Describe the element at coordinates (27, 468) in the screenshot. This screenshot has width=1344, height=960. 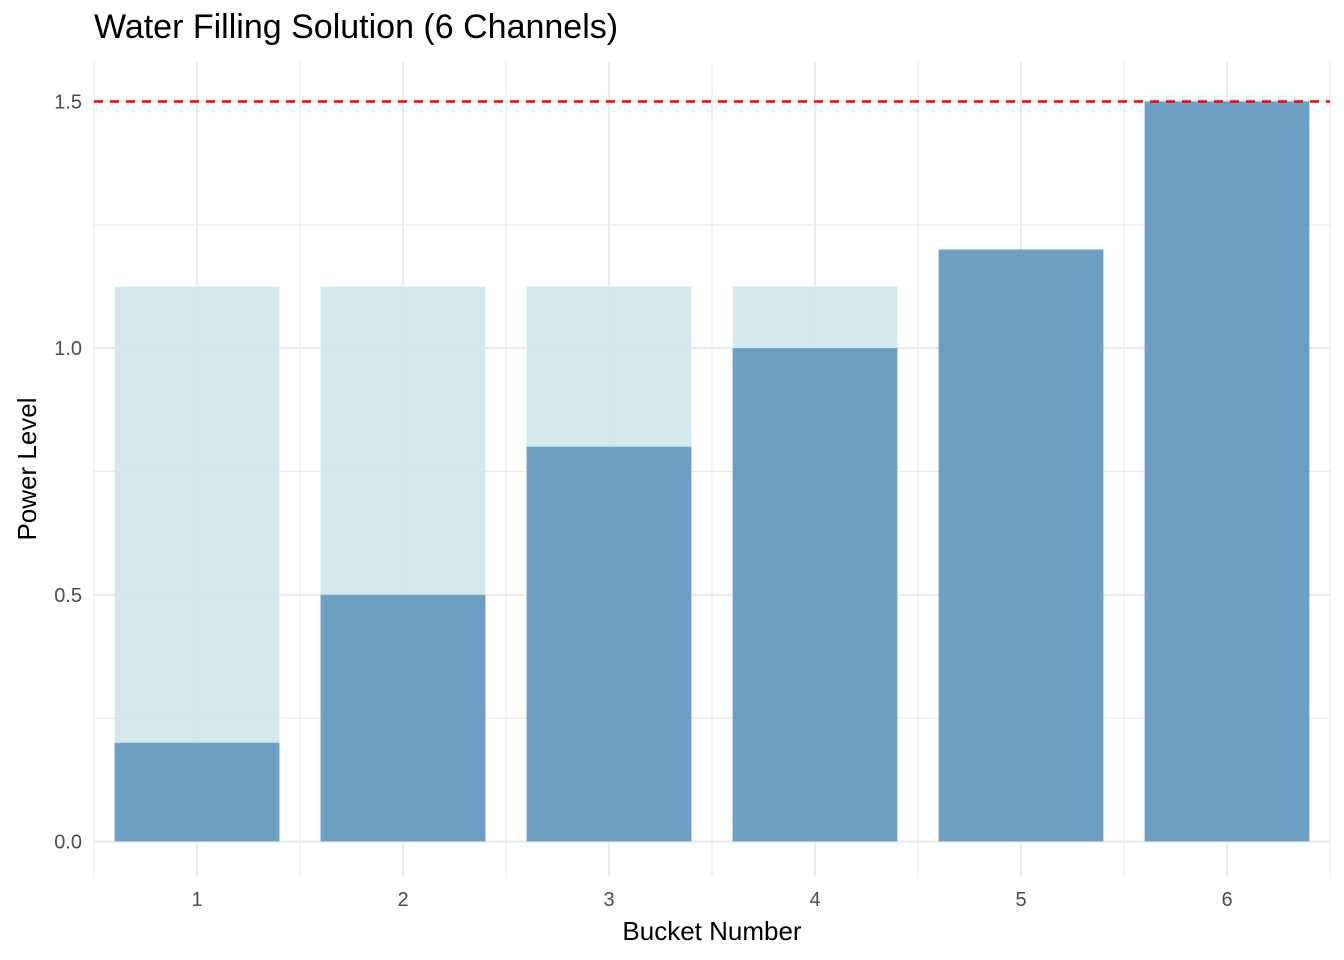
I see `y-axis-title: Power Level` at that location.